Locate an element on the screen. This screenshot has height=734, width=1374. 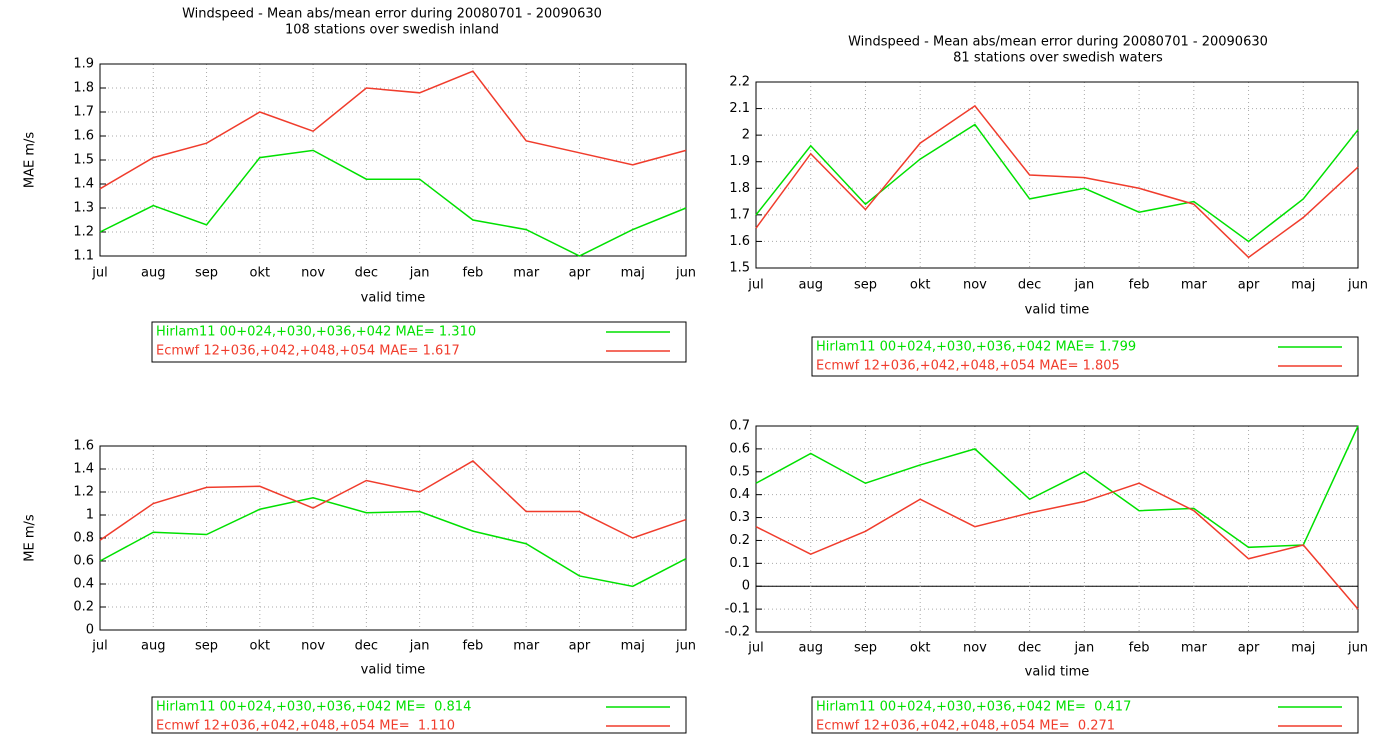
legend-label: Ecmwf 12+036,+042,+048,+054 ME= 0.271 is located at coordinates (965, 726).